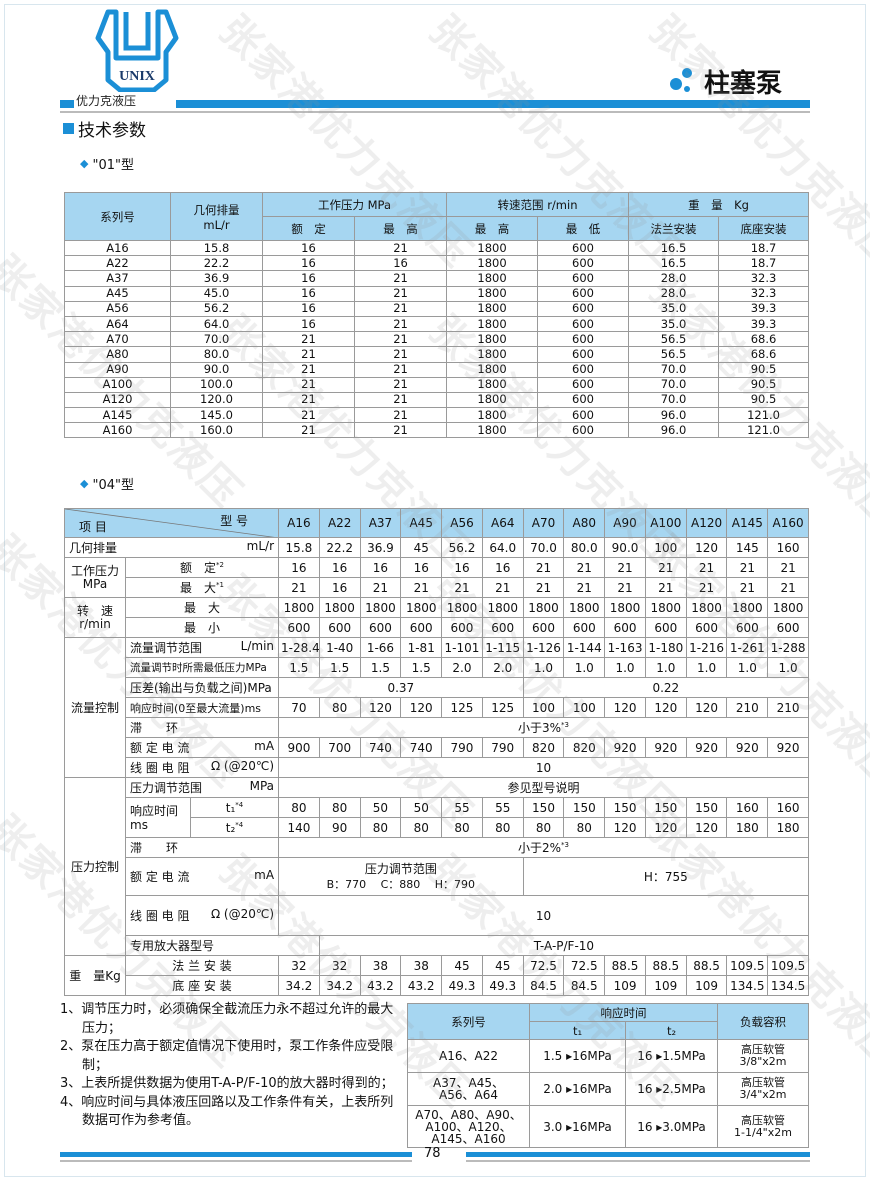 This screenshot has height=1181, width=870. I want to click on corner-bottom-label: 项 目, so click(93, 527).